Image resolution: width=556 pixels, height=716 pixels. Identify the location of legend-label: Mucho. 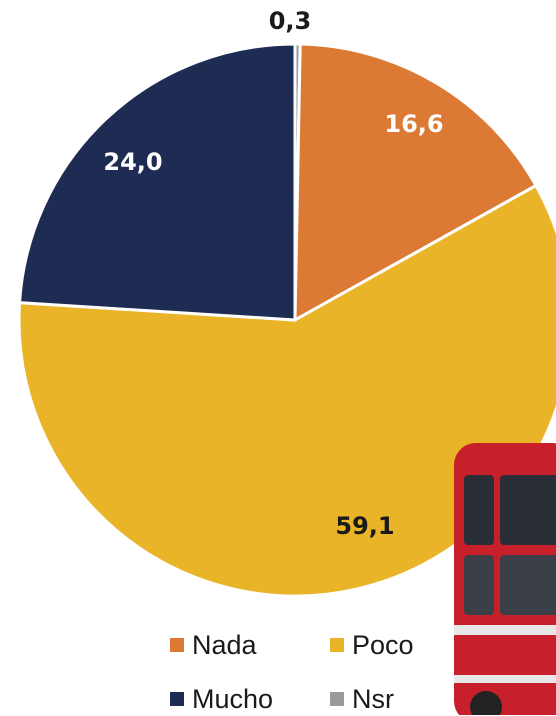
(233, 698).